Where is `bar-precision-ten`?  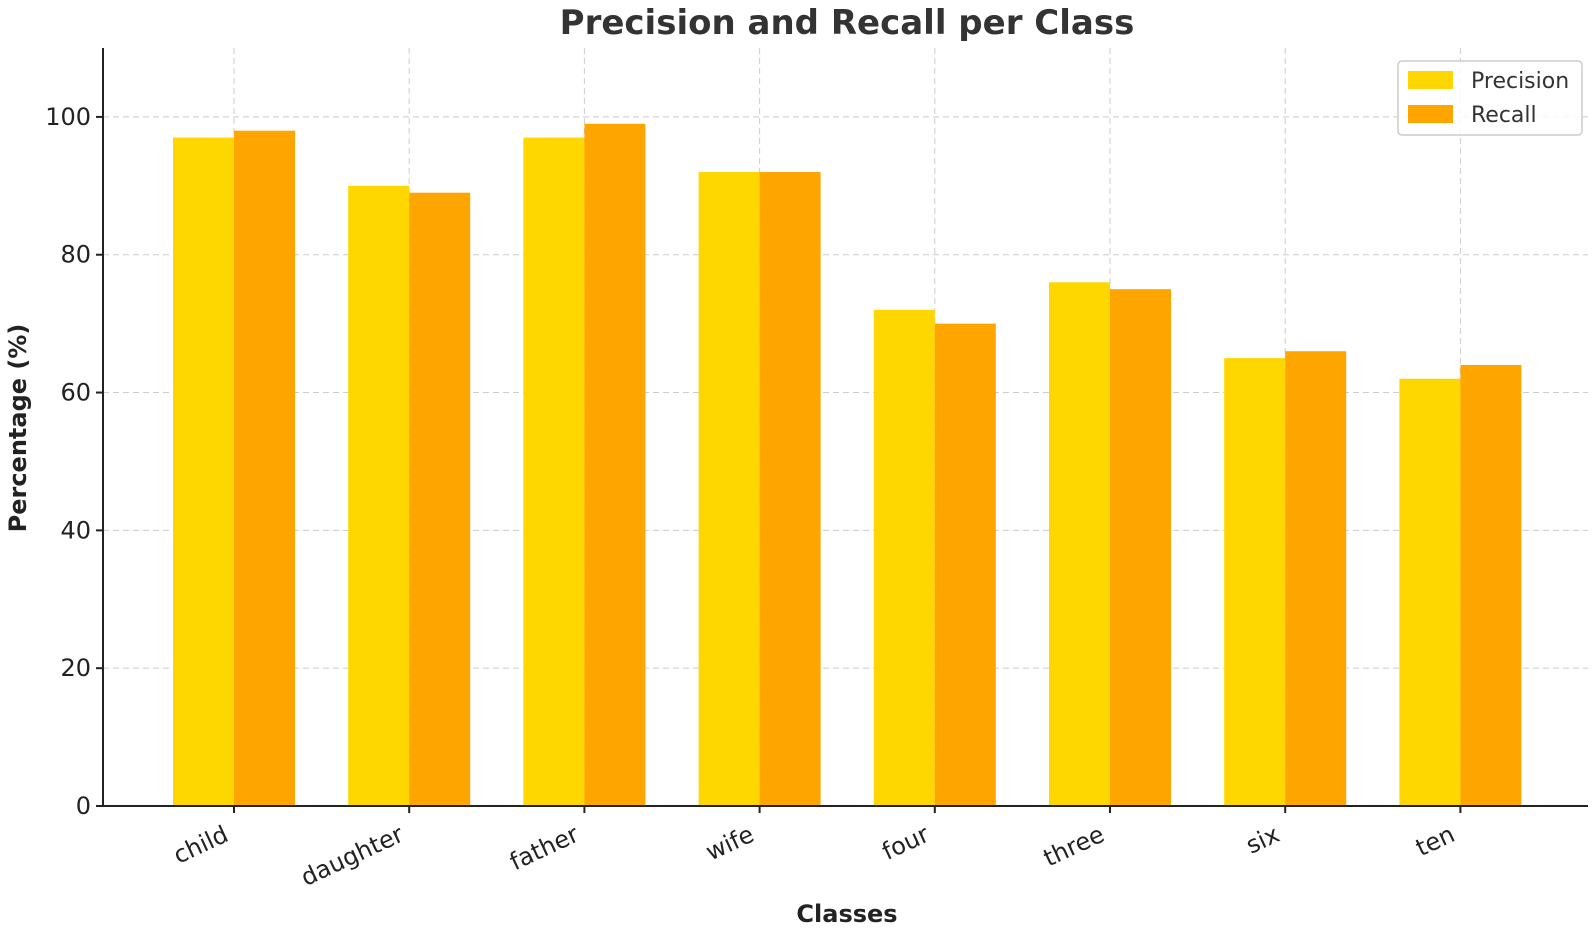
bar-precision-ten is located at coordinates (1430, 592).